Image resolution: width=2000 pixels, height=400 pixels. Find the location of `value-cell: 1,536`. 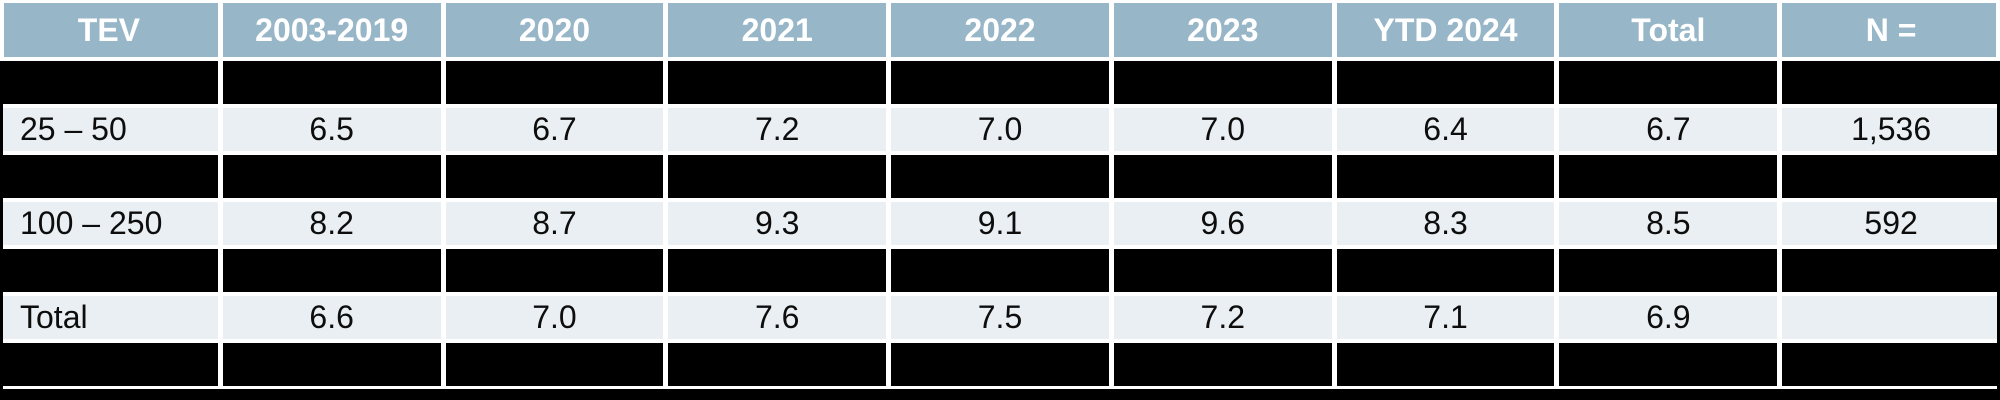

value-cell: 1,536 is located at coordinates (1891, 129).